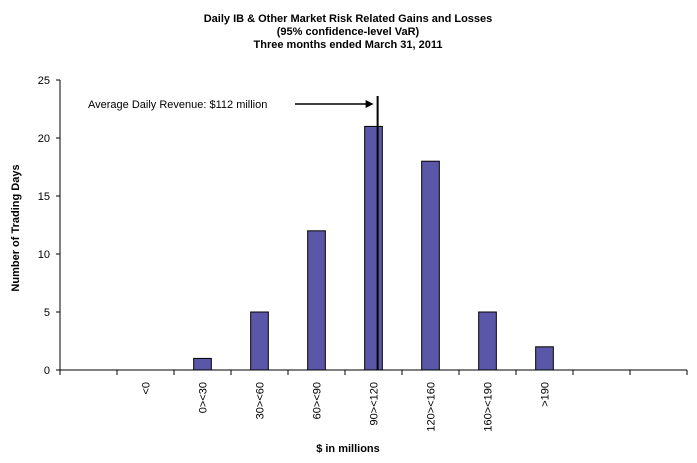 The height and width of the screenshot is (463, 697). I want to click on y-tick-label: 10, so click(44, 255).